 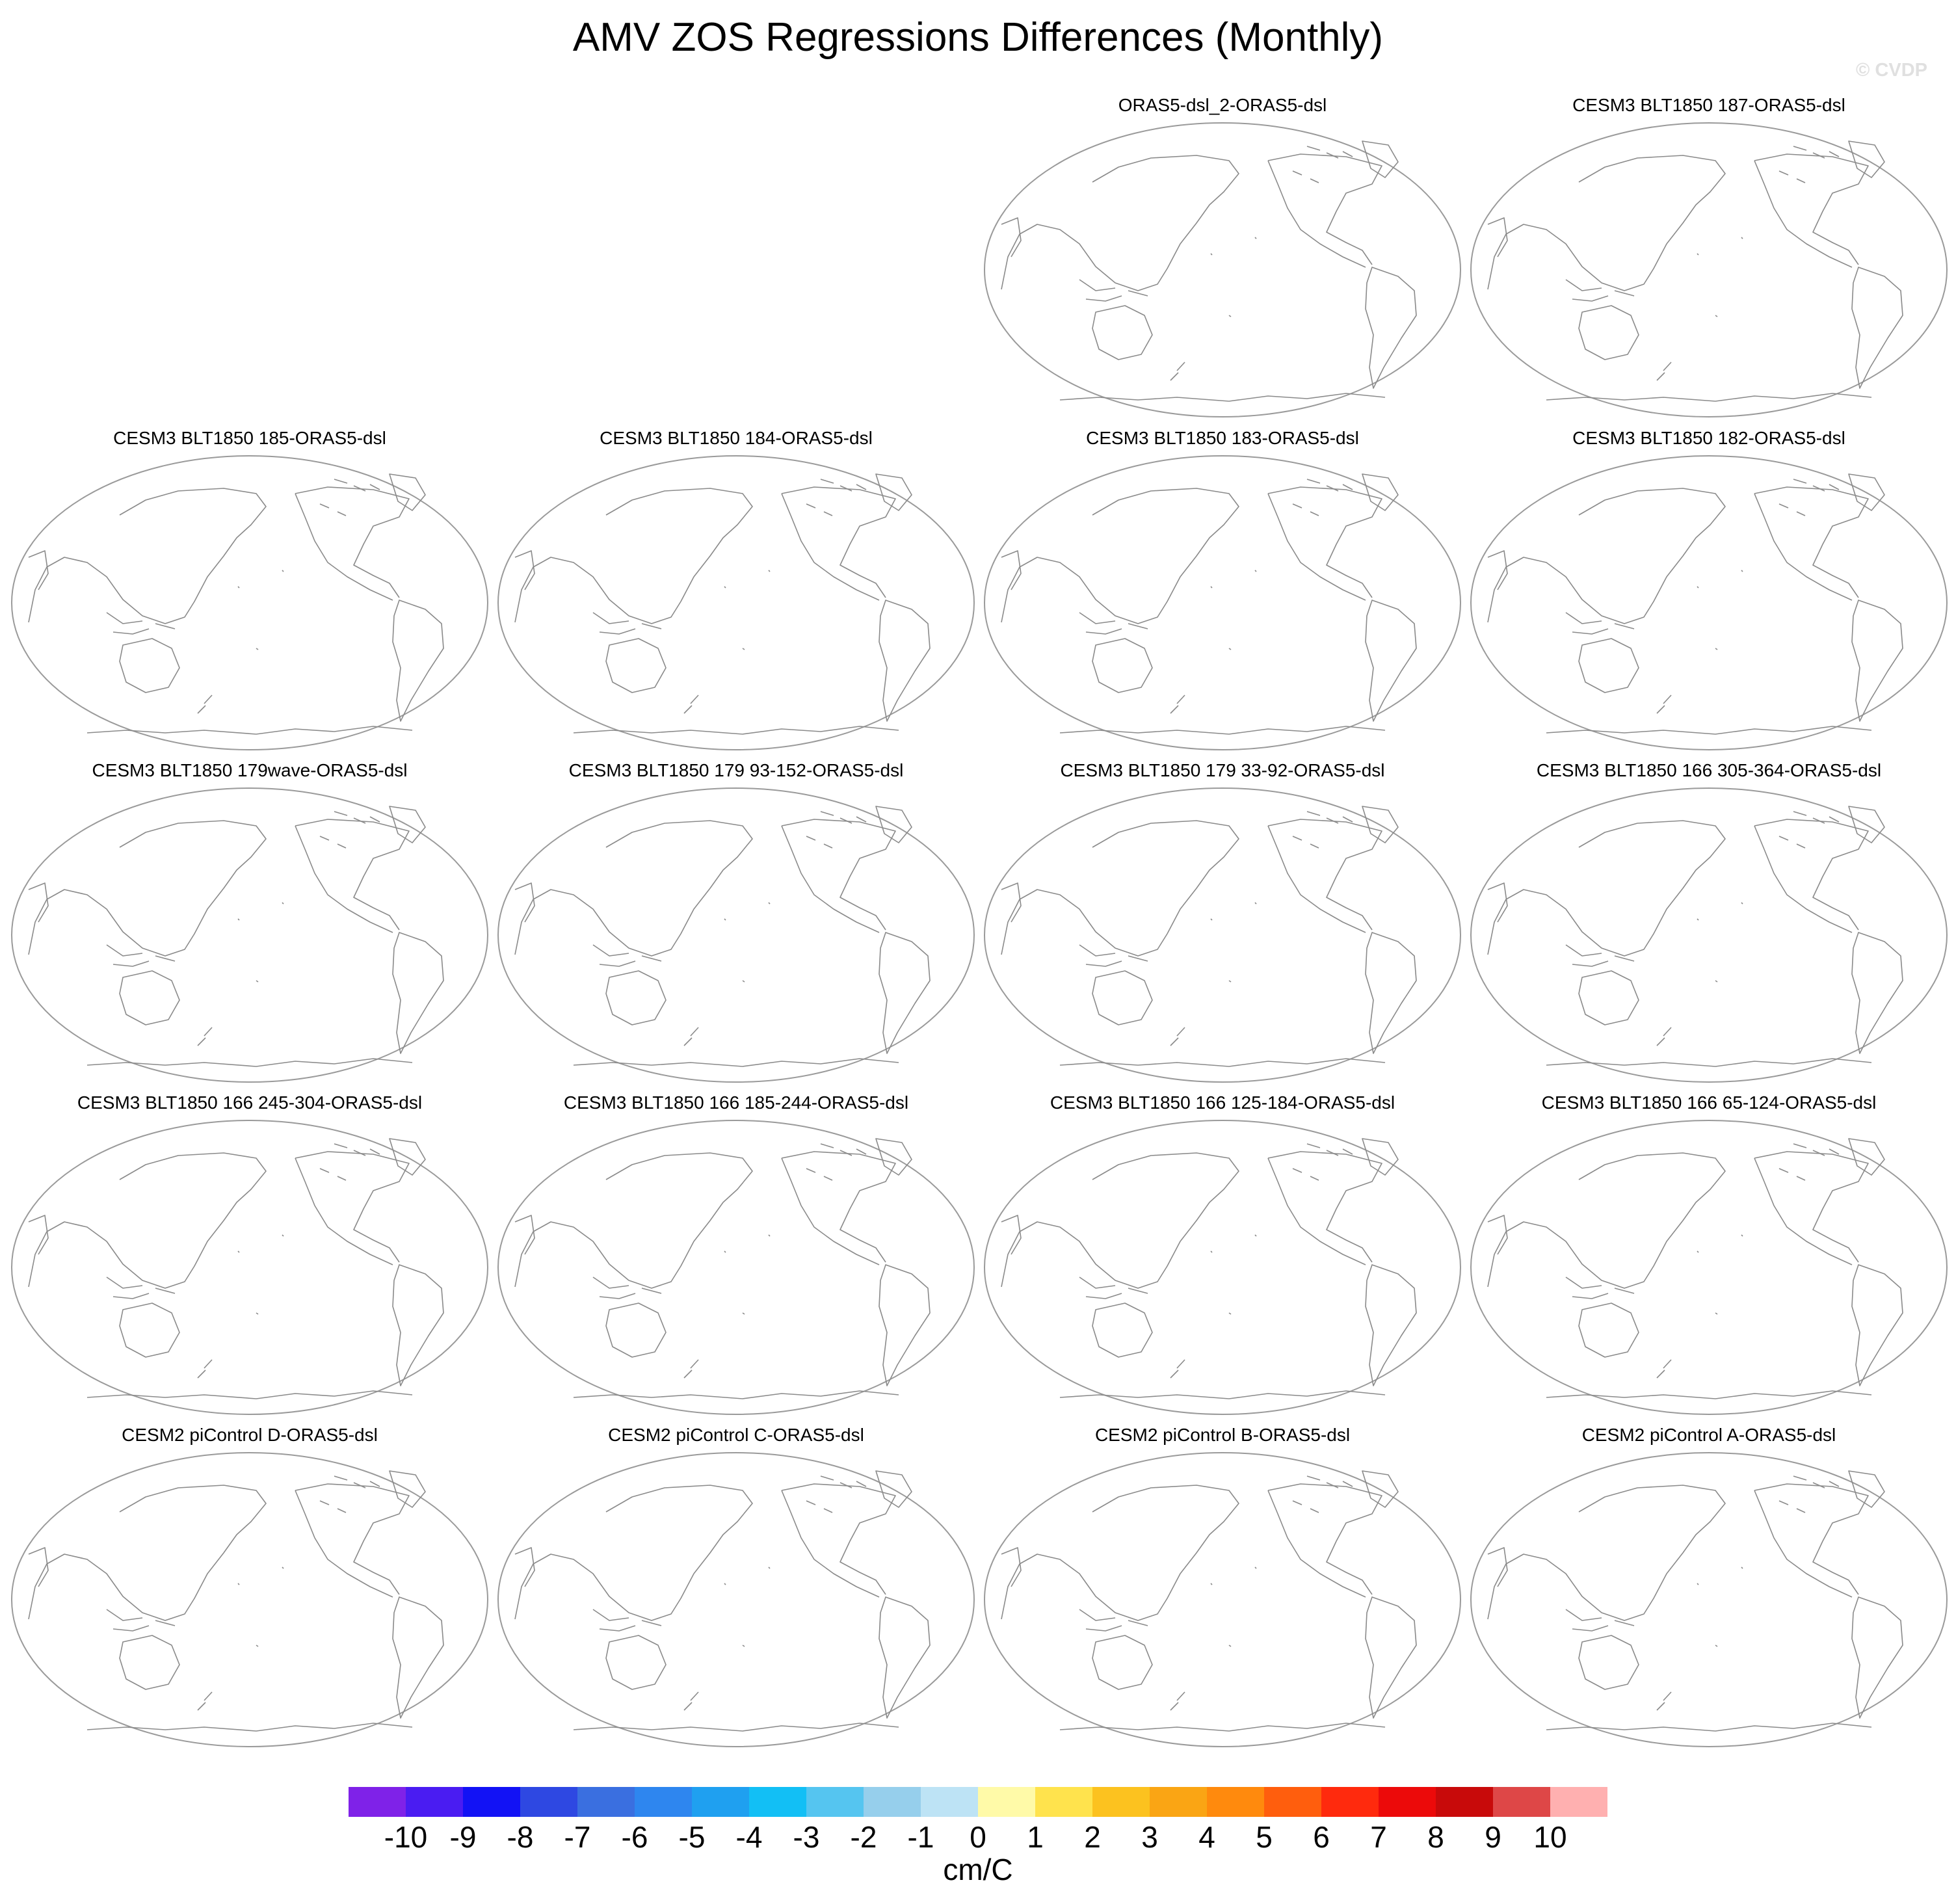 I want to click on panel-title: CESM2 piControl B-ORAS5-dsl, so click(x=1222, y=1435).